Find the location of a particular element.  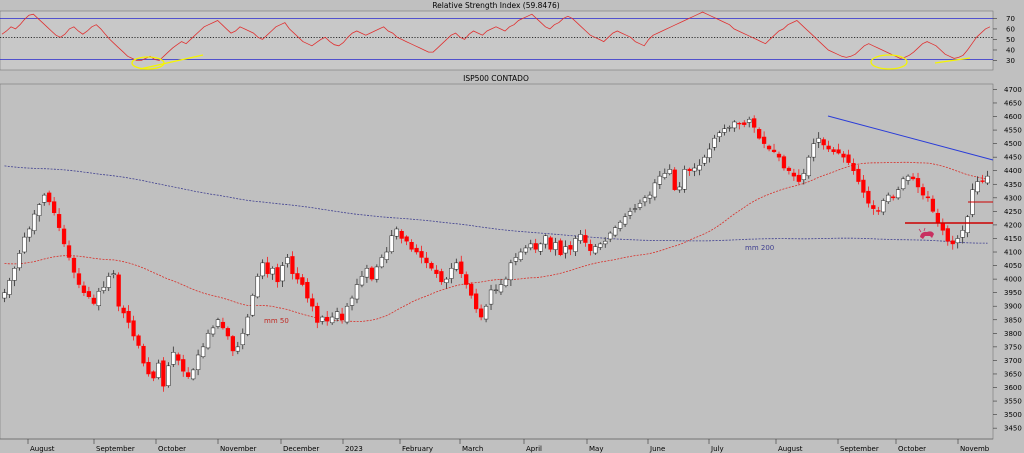

x-tick-label: April is located at coordinates (534, 449).